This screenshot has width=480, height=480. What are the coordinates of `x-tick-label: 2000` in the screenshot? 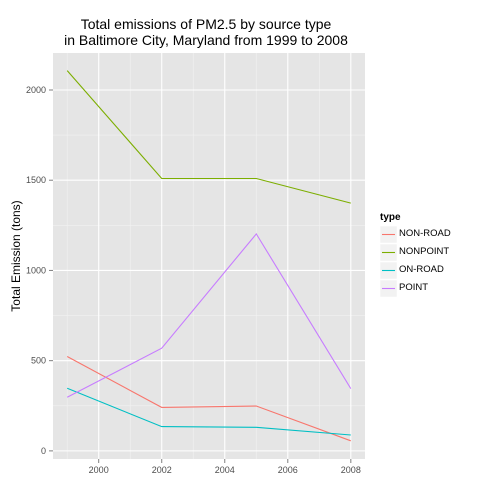 It's located at (99, 470).